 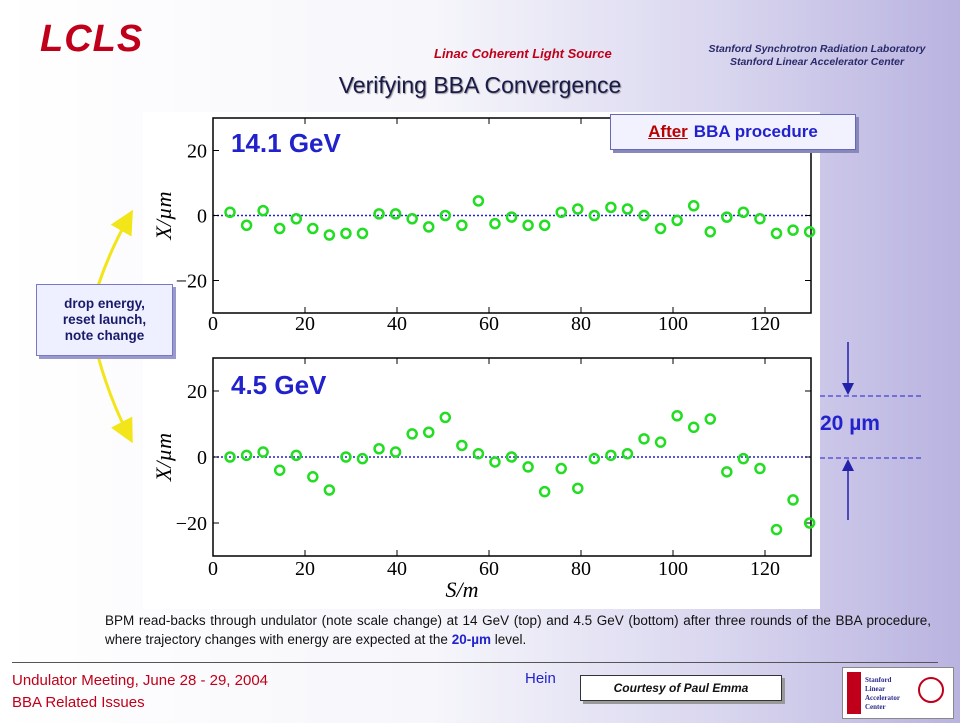 I want to click on header-subtitle: Linac Coherent Light Source, so click(x=523, y=53).